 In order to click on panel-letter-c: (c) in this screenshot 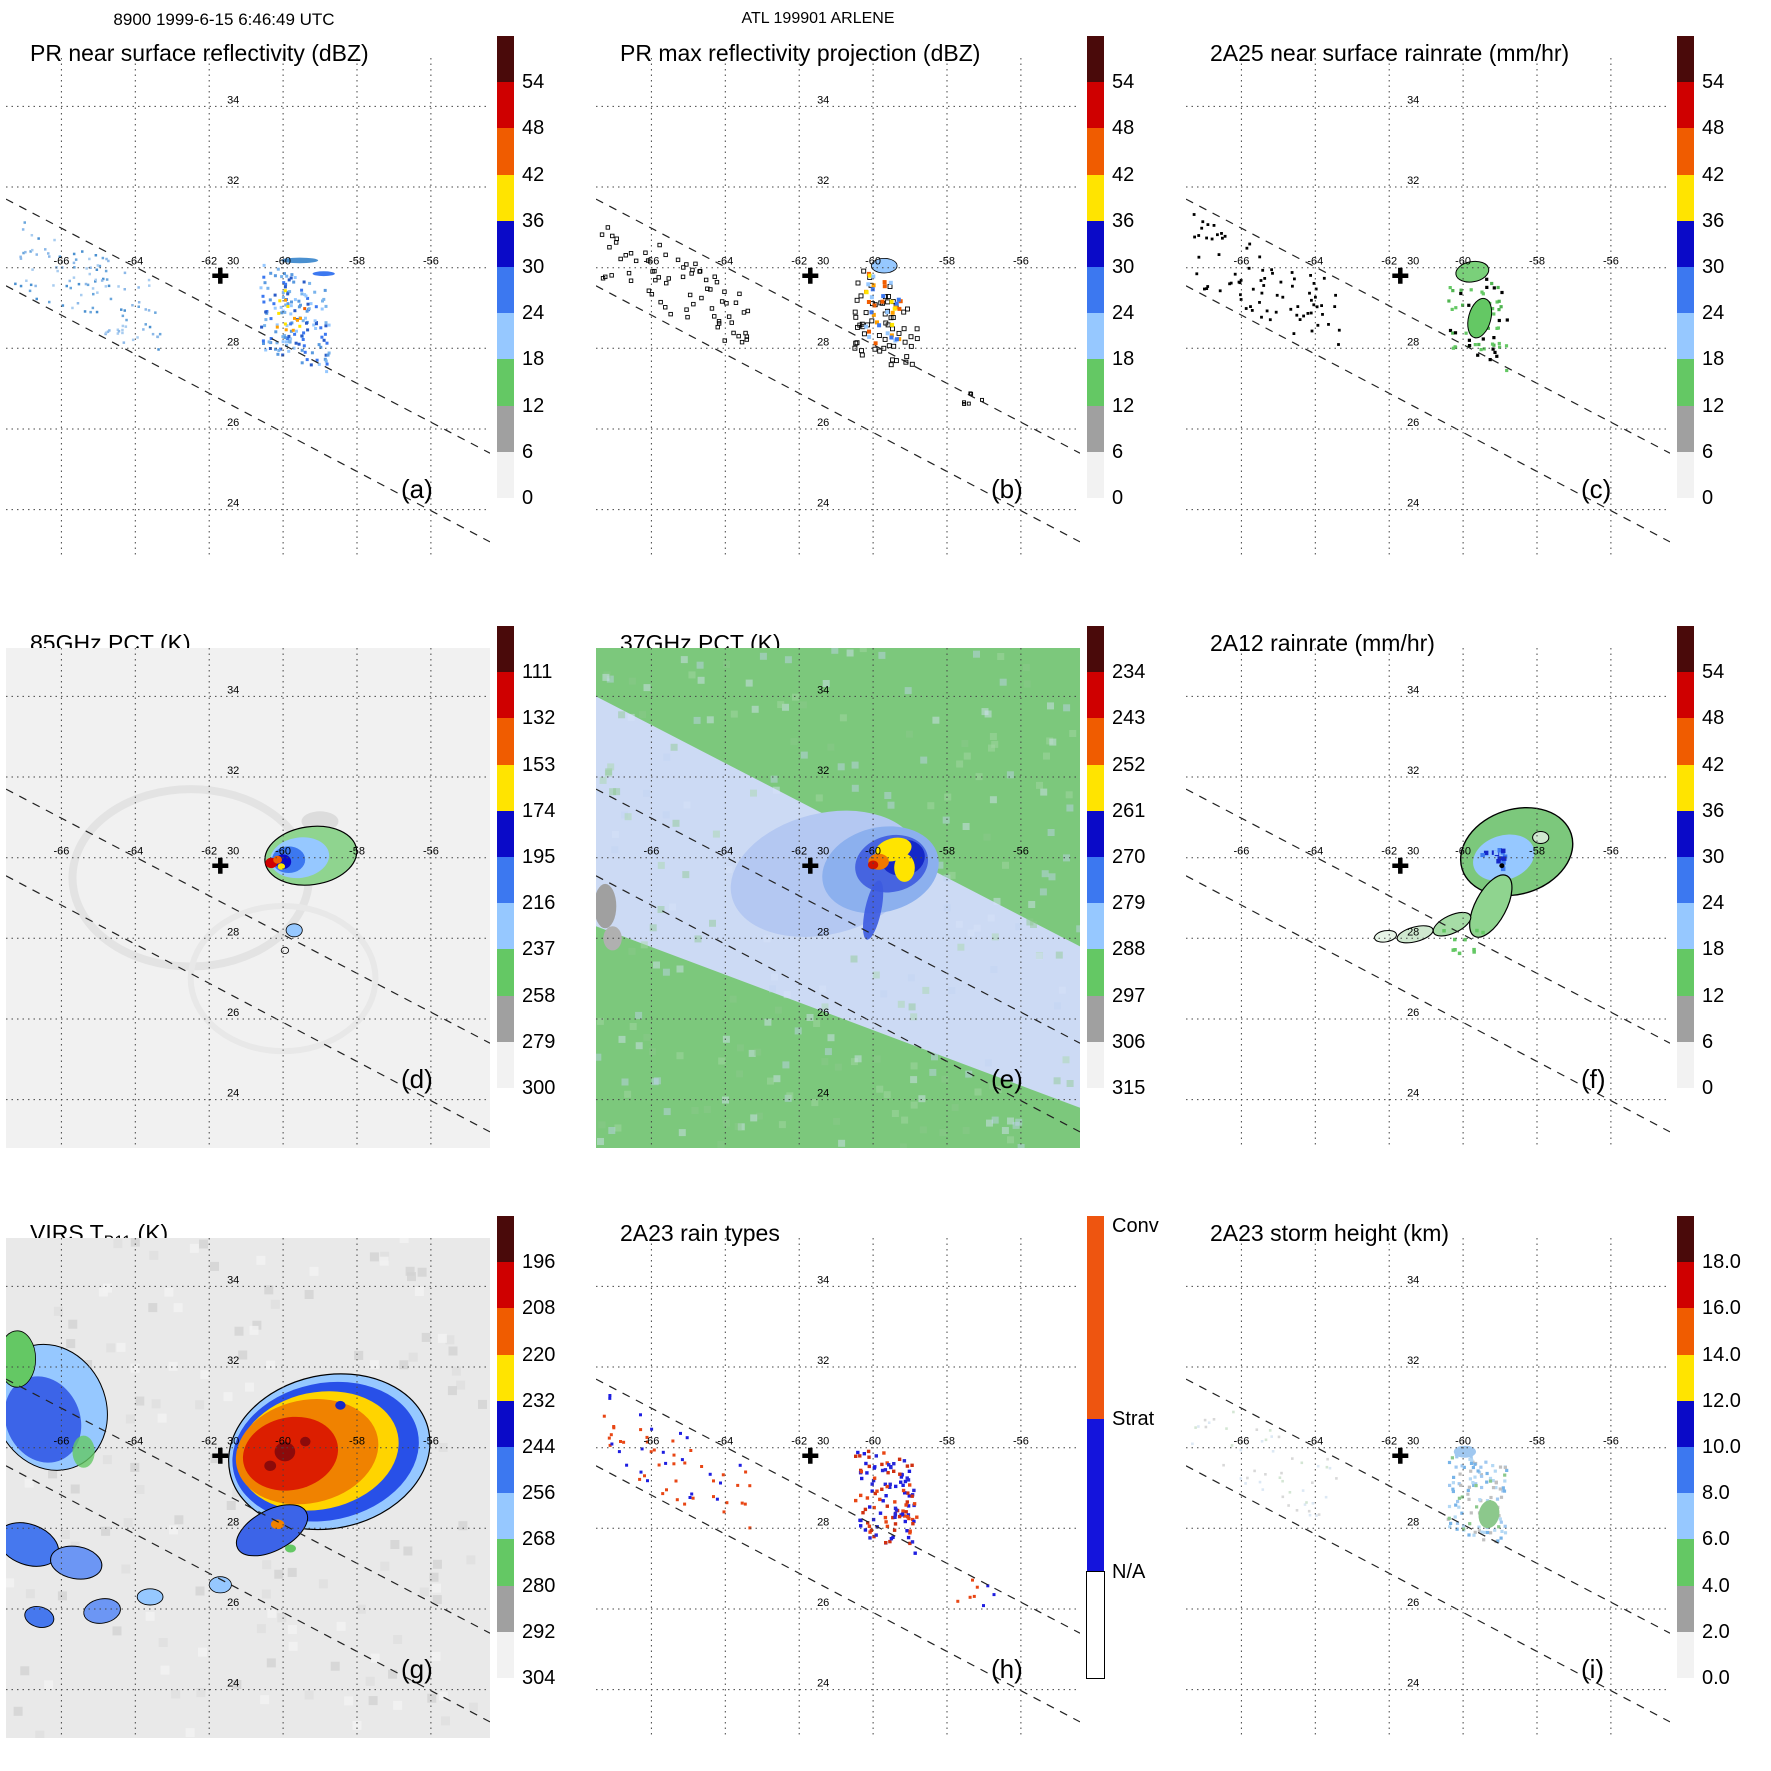, I will do `click(1596, 489)`.